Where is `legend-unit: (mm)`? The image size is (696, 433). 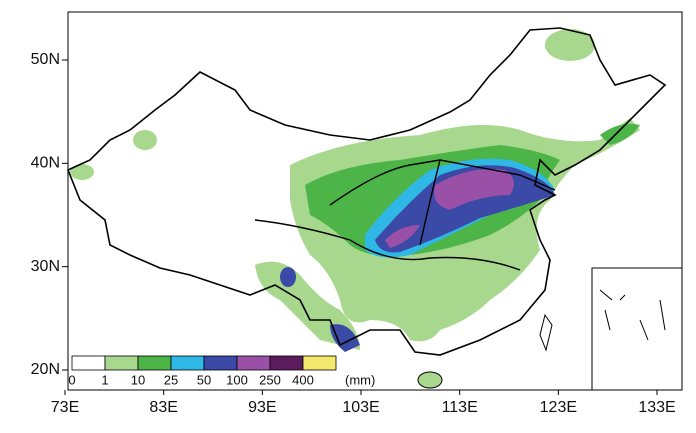
legend-unit: (mm) is located at coordinates (360, 379).